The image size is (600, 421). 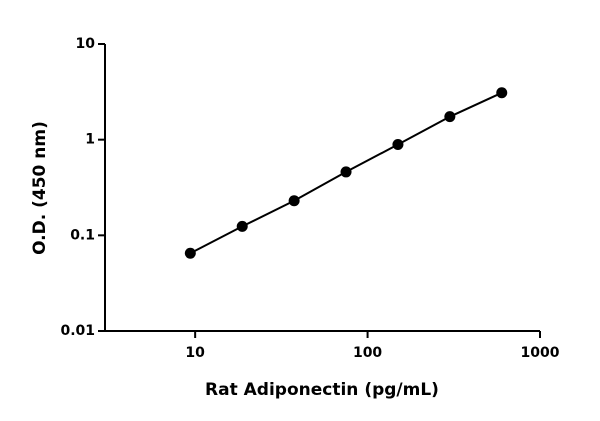 What do you see at coordinates (86, 44) in the screenshot?
I see `y-tick-label: 10` at bounding box center [86, 44].